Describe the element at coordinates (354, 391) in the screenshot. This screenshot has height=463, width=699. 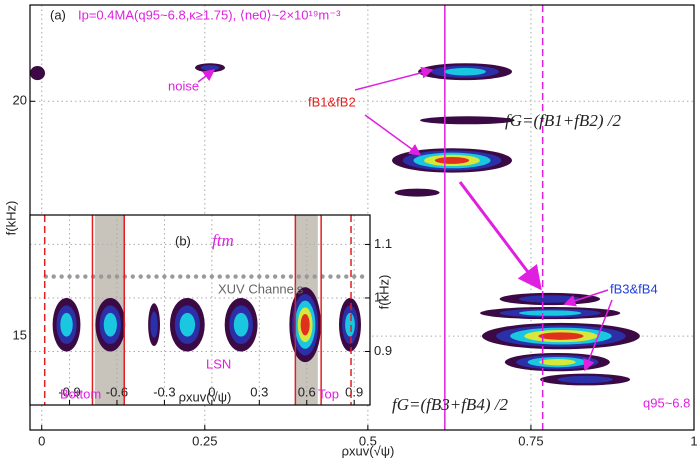
I see `x-tick-label: 0.9` at that location.